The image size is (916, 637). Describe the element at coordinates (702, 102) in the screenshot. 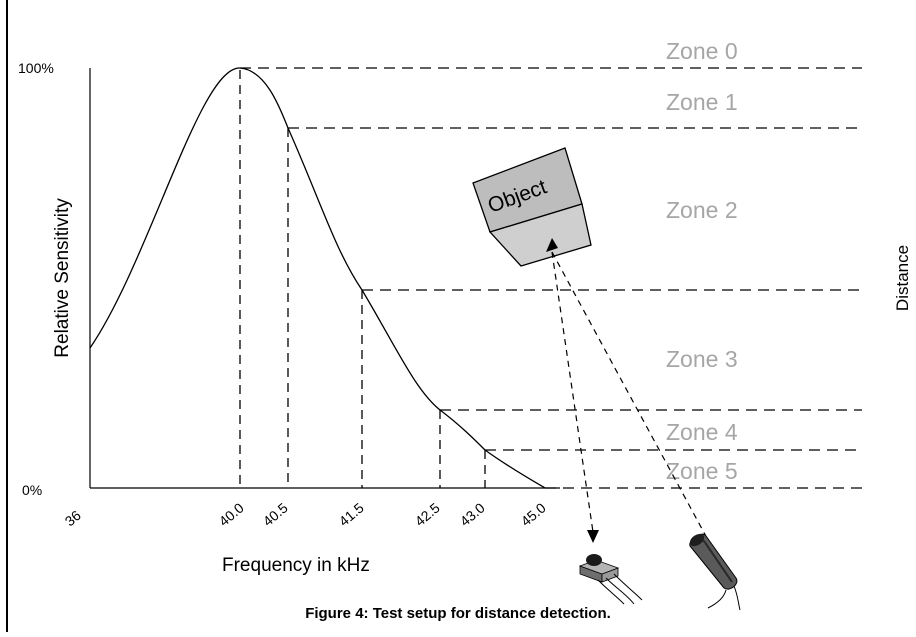

I see `zone-1-label: Zone 1` at that location.